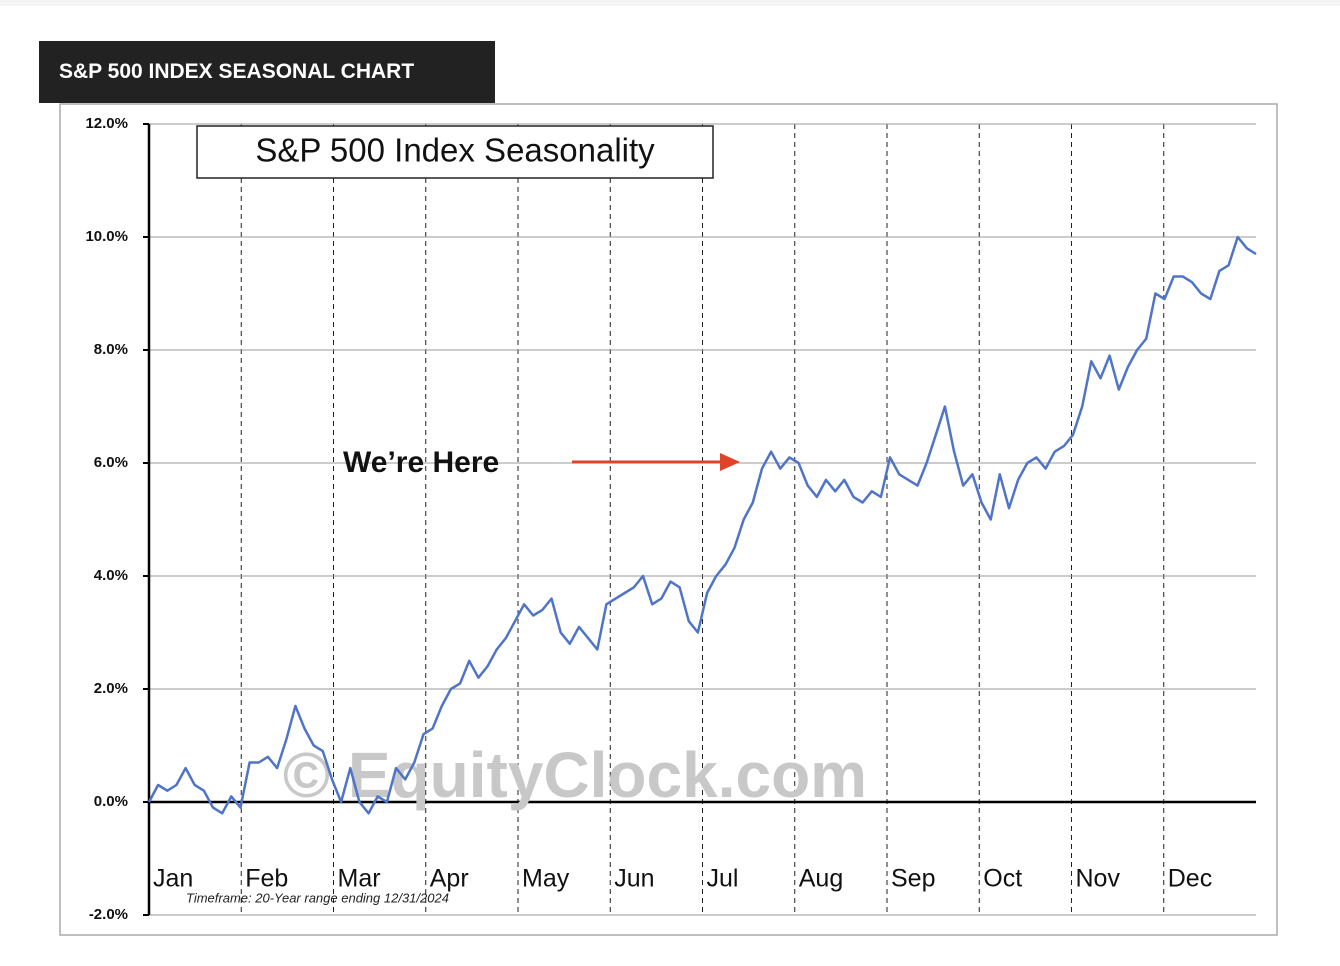 The width and height of the screenshot is (1340, 966). I want to click on y-tick-label: 10.0%, so click(106, 236).